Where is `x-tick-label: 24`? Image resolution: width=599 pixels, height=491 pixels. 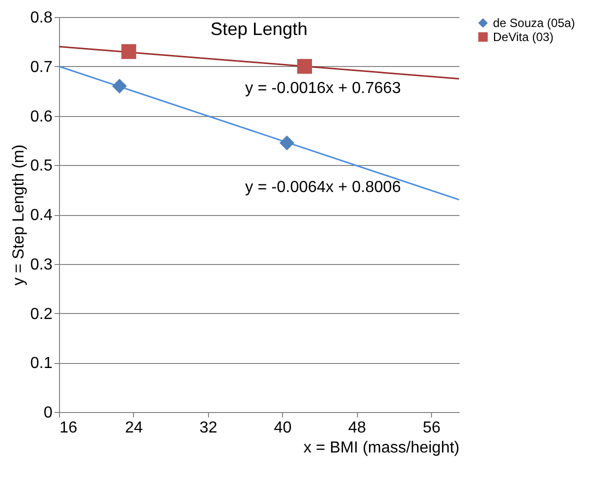 x-tick-label: 24 is located at coordinates (134, 428).